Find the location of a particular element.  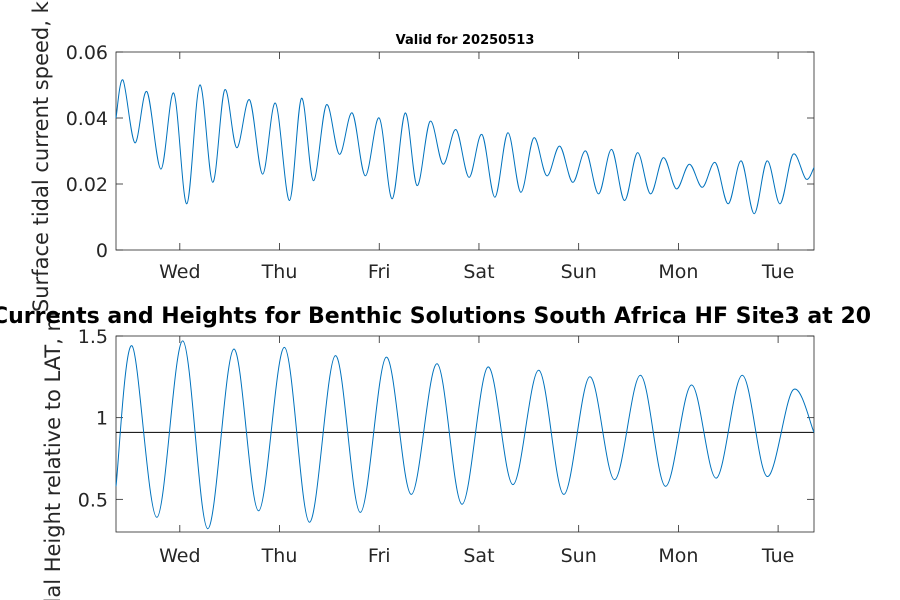

current-speed-x-tick-label: Mon is located at coordinates (678, 272).